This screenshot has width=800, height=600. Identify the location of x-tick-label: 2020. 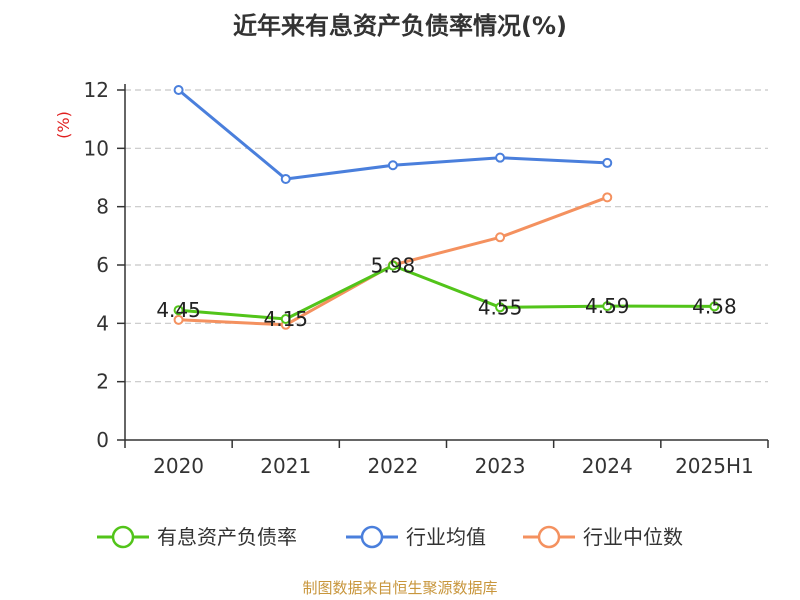
(178, 466).